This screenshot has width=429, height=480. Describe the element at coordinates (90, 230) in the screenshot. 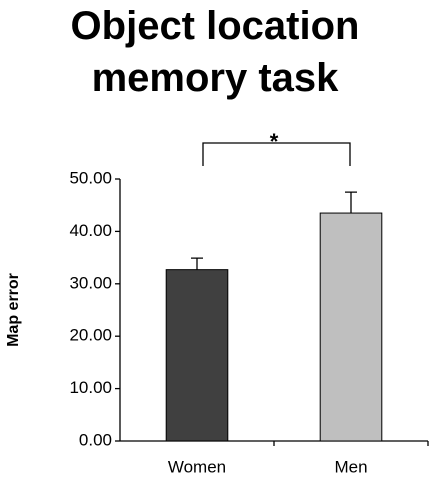

I see `y-tick-label: 40.00` at that location.